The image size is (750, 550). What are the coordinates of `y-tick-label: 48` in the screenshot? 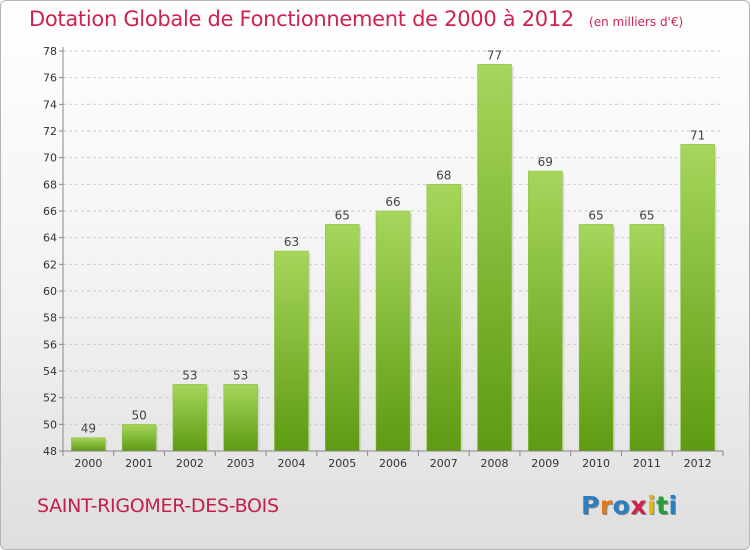 It's located at (50, 451).